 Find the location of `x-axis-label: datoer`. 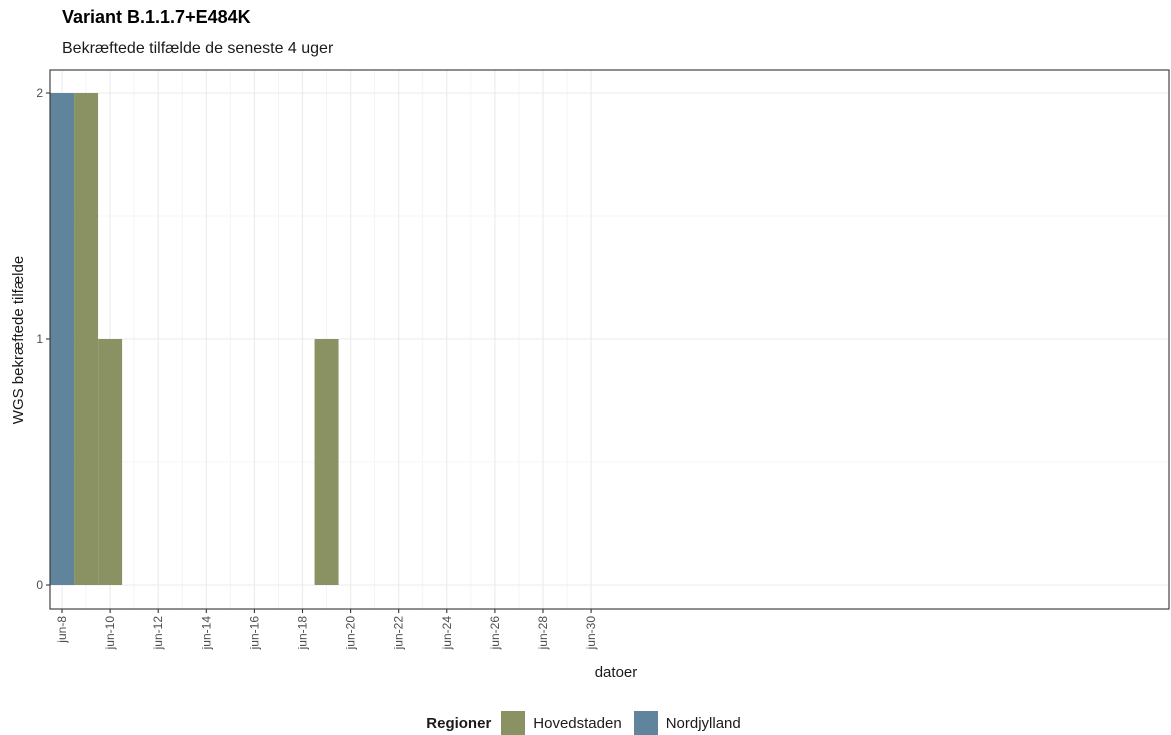

x-axis-label: datoer is located at coordinates (616, 672).